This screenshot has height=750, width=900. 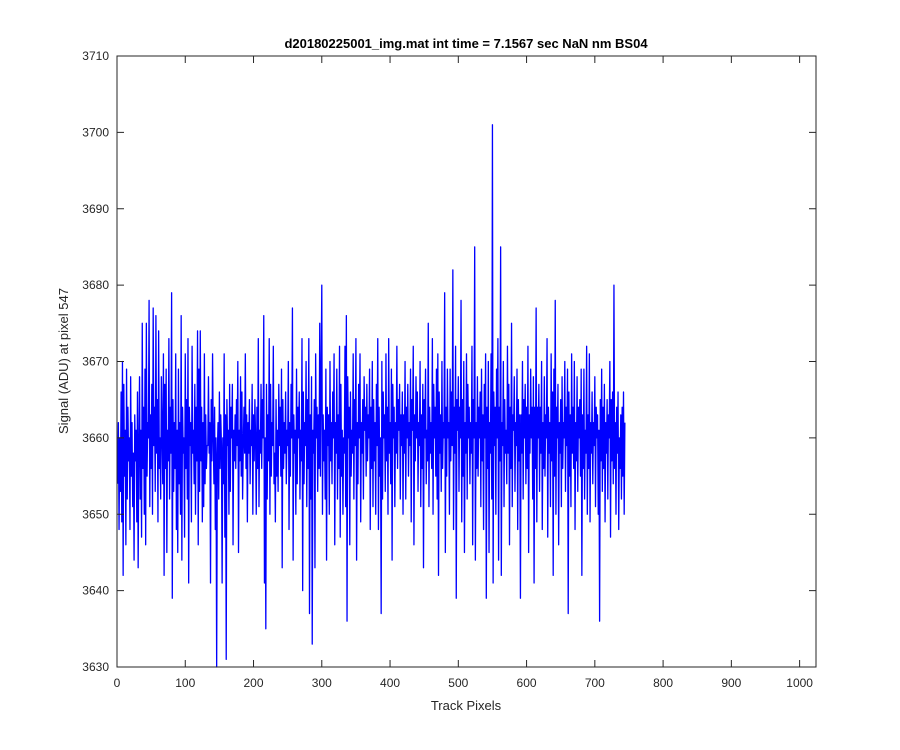 What do you see at coordinates (185, 683) in the screenshot?
I see `x-tick-label: 100` at bounding box center [185, 683].